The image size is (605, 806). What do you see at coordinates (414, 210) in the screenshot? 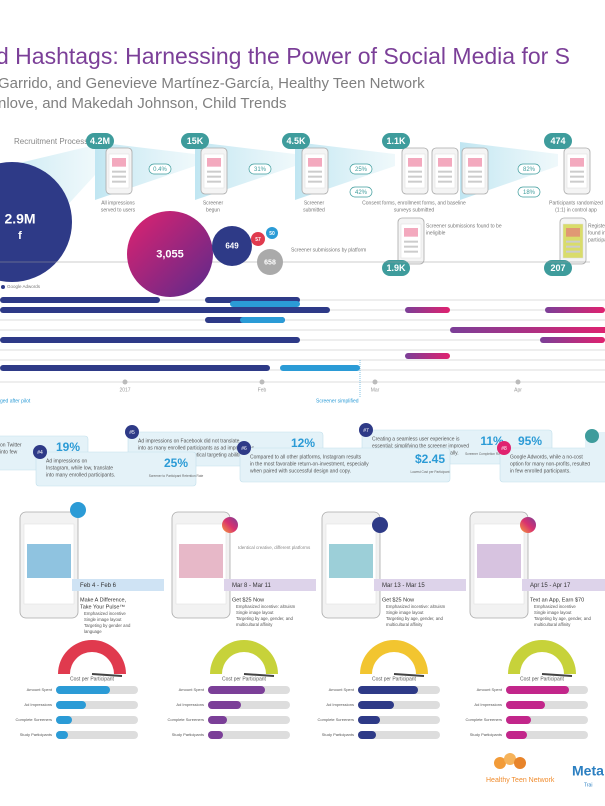
I see `caption: surveys submitted` at bounding box center [414, 210].